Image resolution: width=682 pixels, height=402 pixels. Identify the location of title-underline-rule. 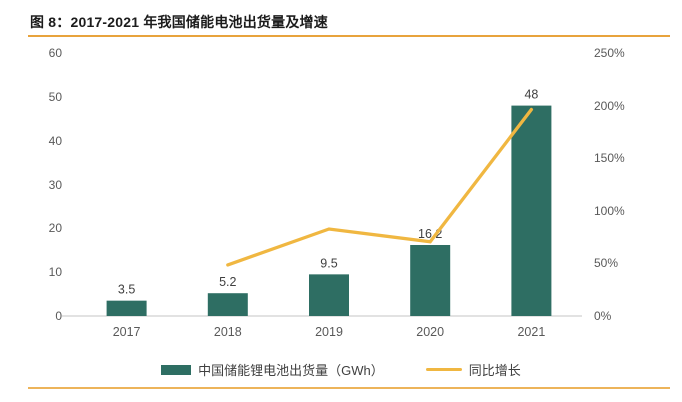
(349, 36).